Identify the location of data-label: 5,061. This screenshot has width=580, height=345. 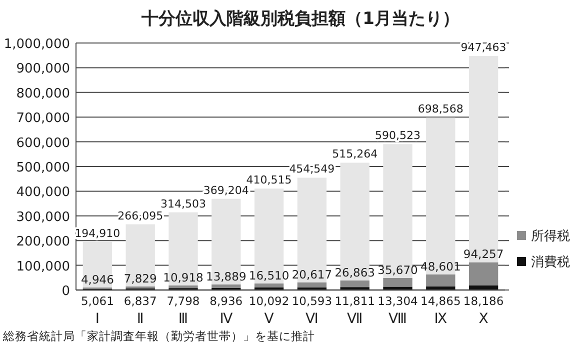
(97, 301).